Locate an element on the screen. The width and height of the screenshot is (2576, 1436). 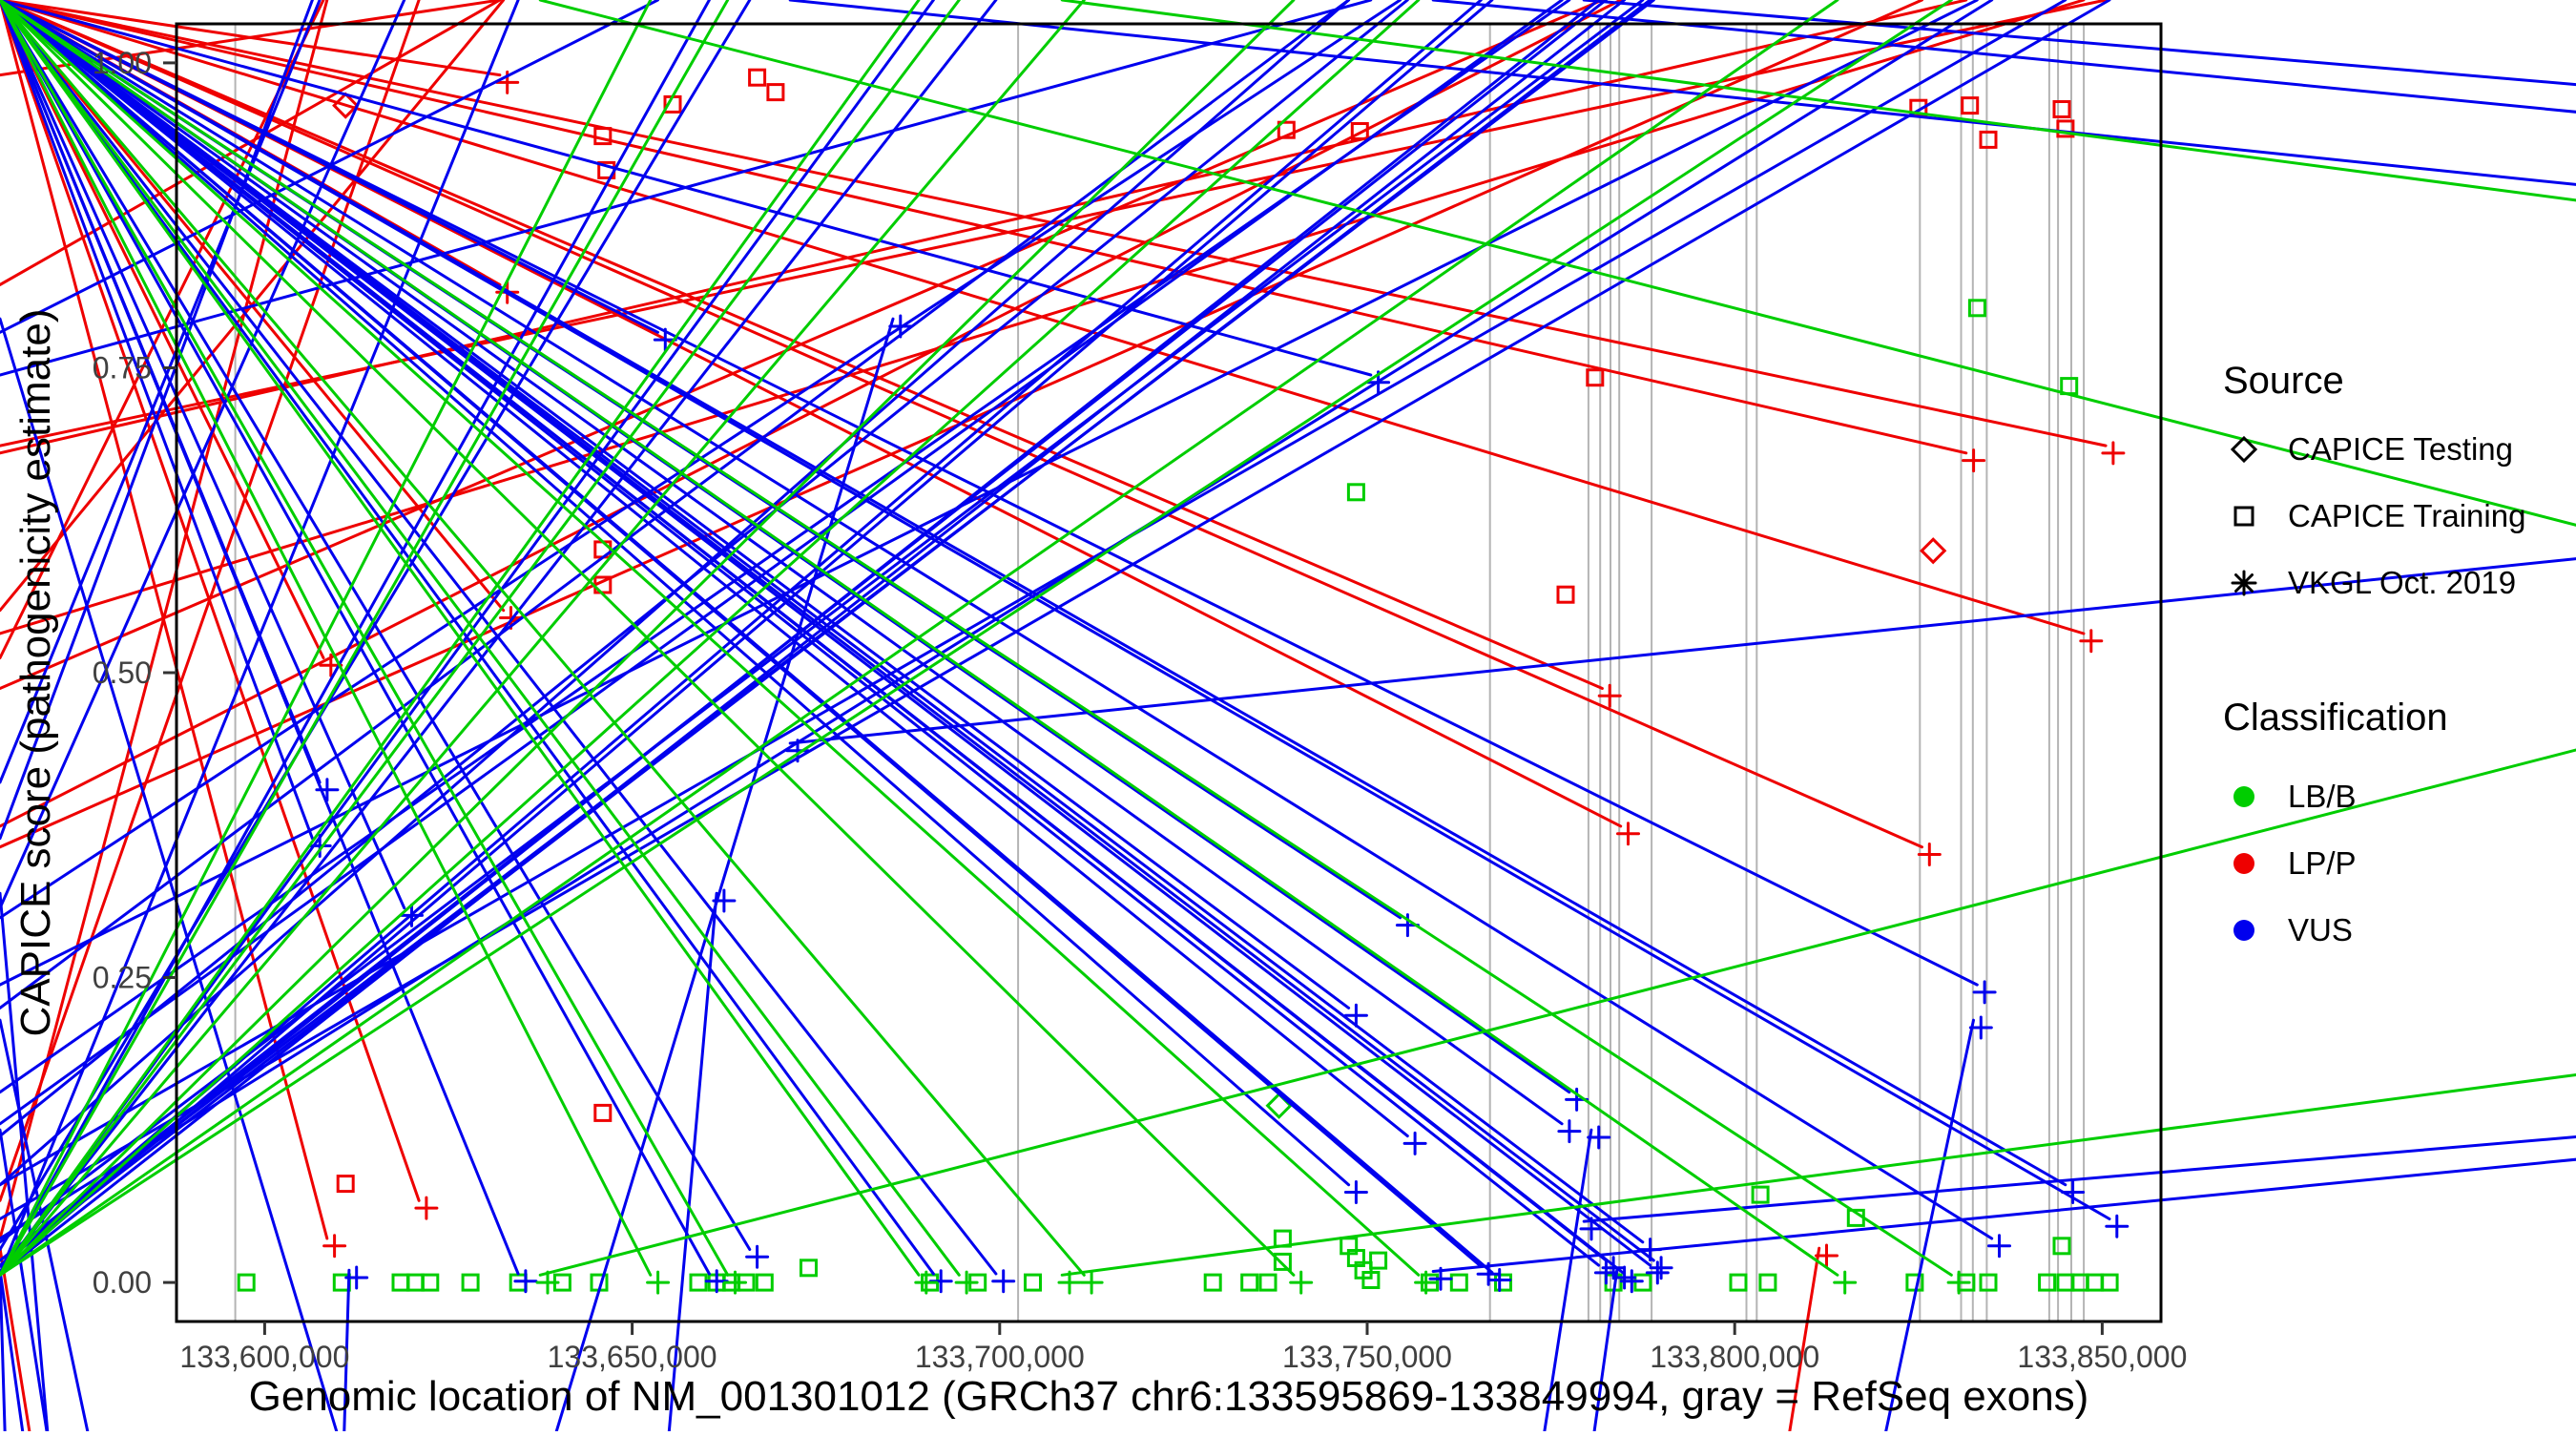
lbb-dot-icon is located at coordinates (2243, 796).